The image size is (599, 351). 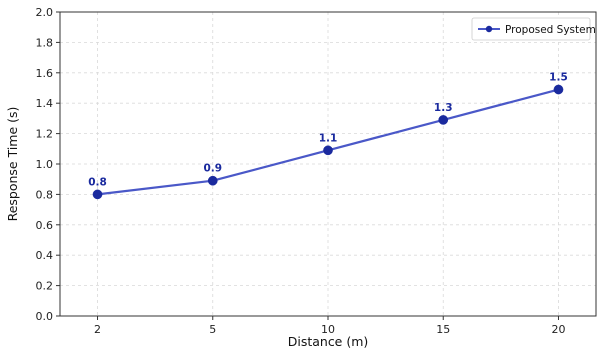 I want to click on y-tick-label: 2.0, so click(x=45, y=12).